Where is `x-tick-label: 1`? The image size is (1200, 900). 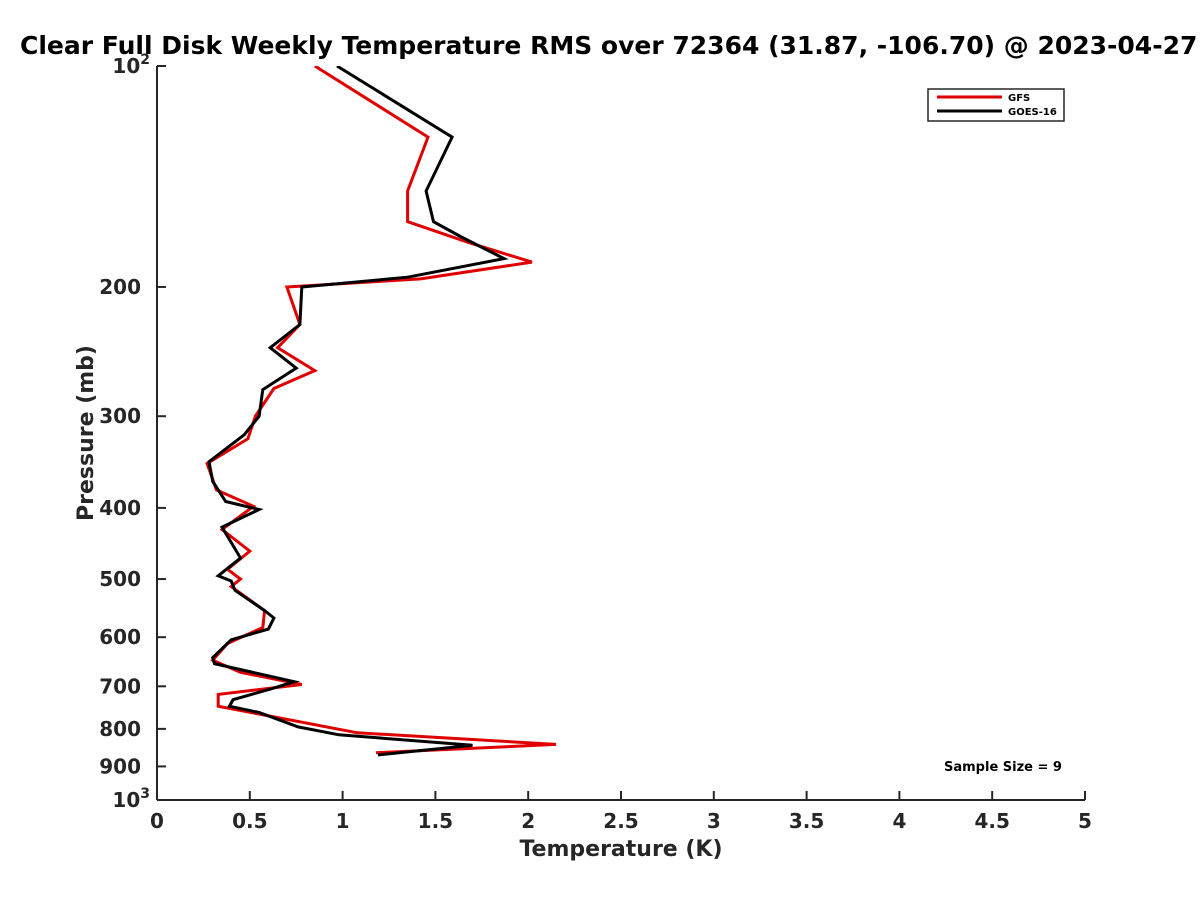
x-tick-label: 1 is located at coordinates (343, 821).